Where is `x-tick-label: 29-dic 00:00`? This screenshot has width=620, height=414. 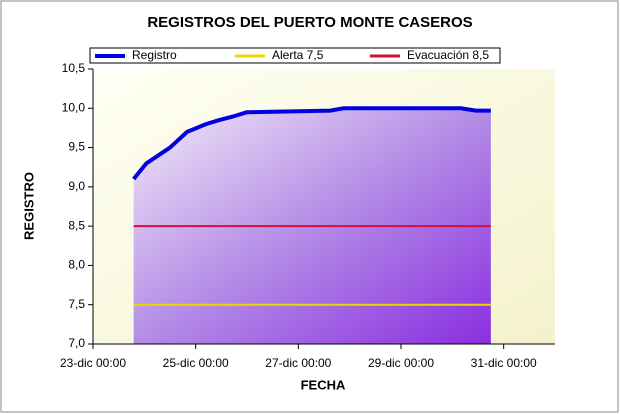 x-tick-label: 29-dic 00:00 is located at coordinates (401, 363).